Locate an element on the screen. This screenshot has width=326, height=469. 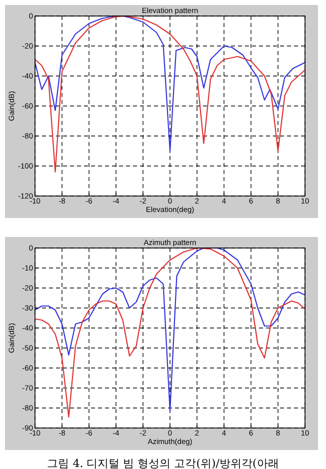
caption: 그림 4. 디지털 빔 형성의 고각(위)/방위각(아래 is located at coordinates (163, 463).